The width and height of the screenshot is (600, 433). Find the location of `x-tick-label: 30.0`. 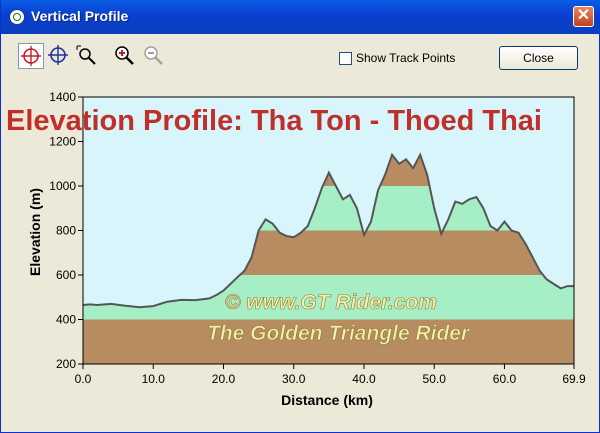

x-tick-label: 30.0 is located at coordinates (294, 379).